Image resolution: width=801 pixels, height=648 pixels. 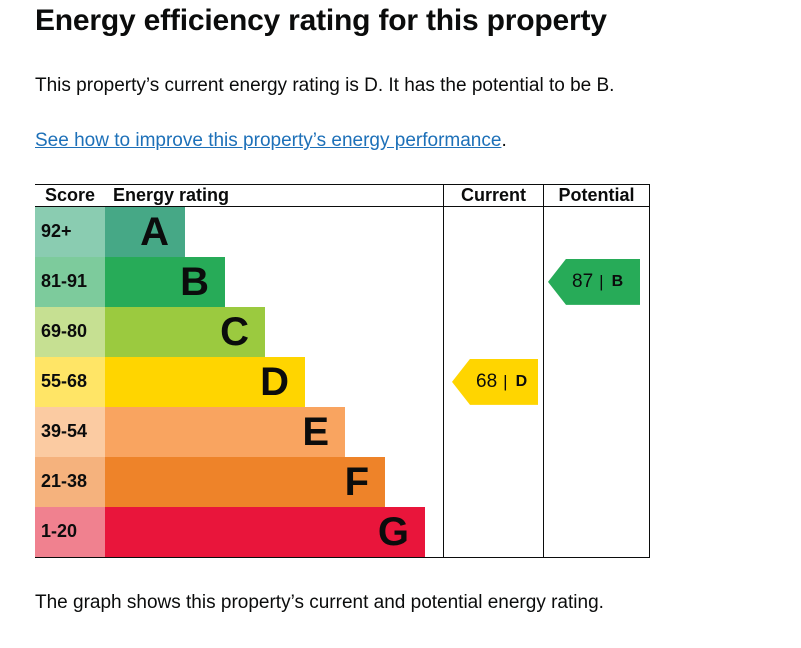 I want to click on rating-bar-a: A, so click(x=145, y=231).